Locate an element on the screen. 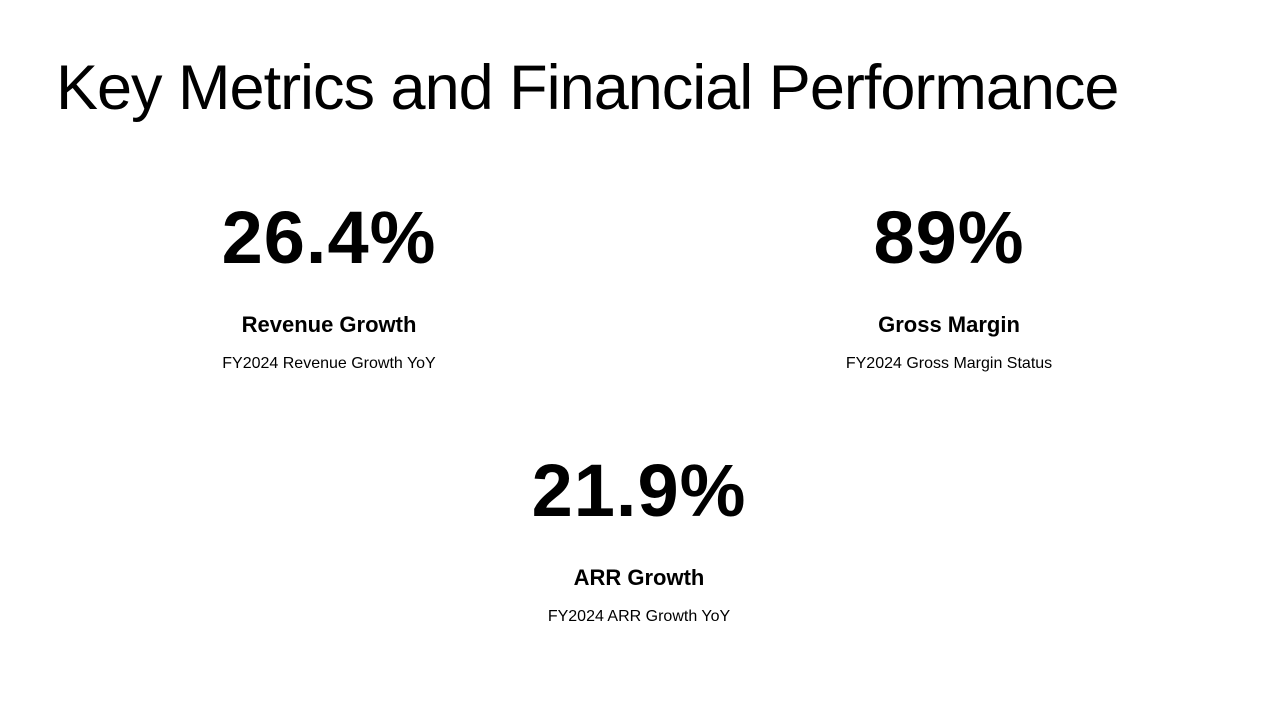 Image resolution: width=1280 pixels, height=720 pixels. page-title: Key Metrics and Financial Performance is located at coordinates (587, 88).